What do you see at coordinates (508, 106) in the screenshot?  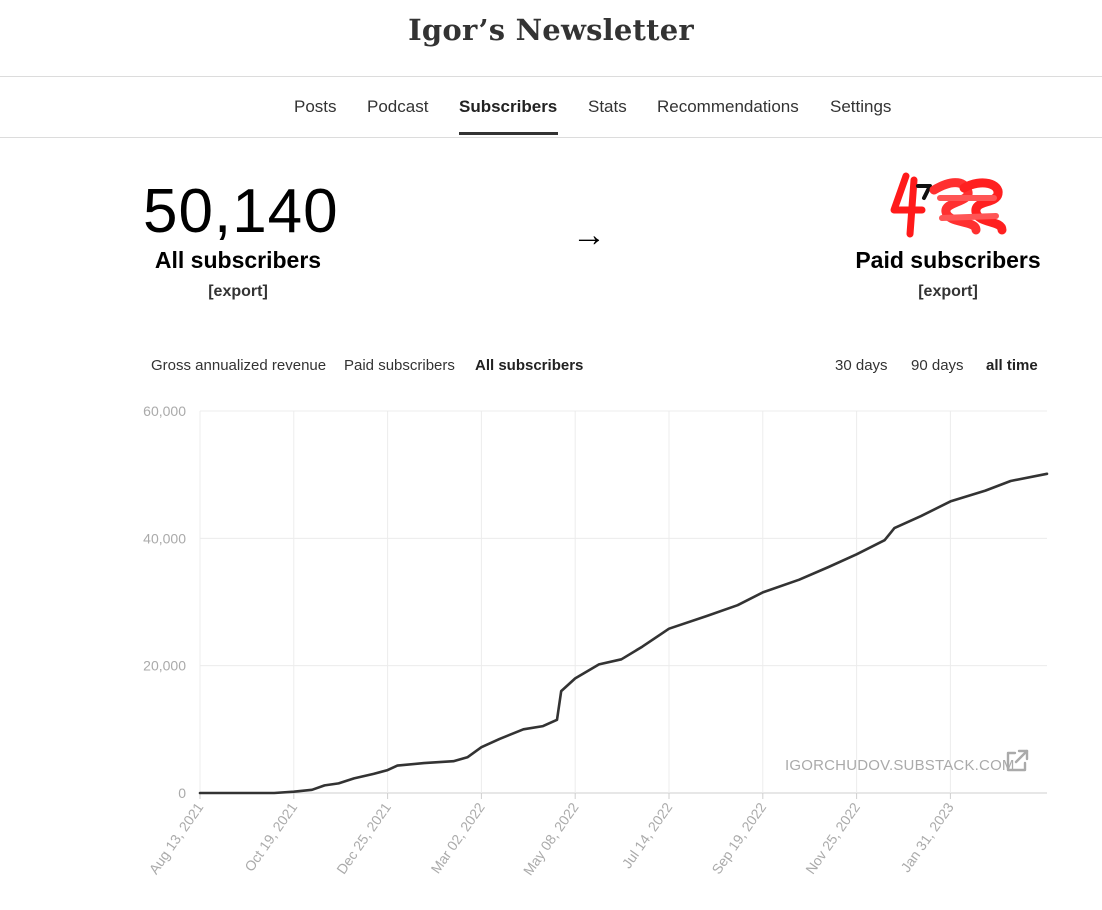 I see `nav-subscribers: Subscribers` at bounding box center [508, 106].